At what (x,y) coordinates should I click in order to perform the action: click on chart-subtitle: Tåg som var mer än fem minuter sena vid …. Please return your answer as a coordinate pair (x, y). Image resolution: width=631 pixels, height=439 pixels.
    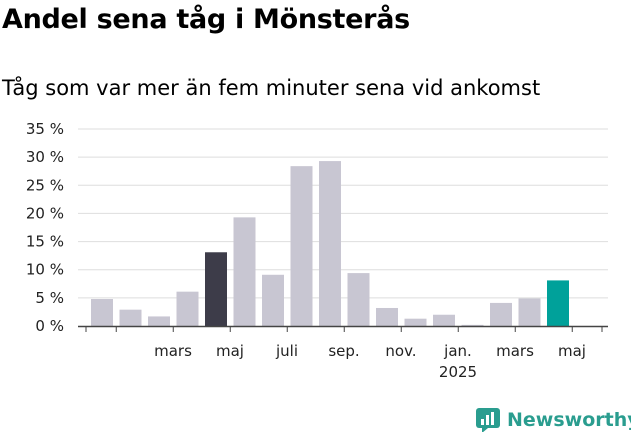
    Looking at the image, I should click on (271, 88).